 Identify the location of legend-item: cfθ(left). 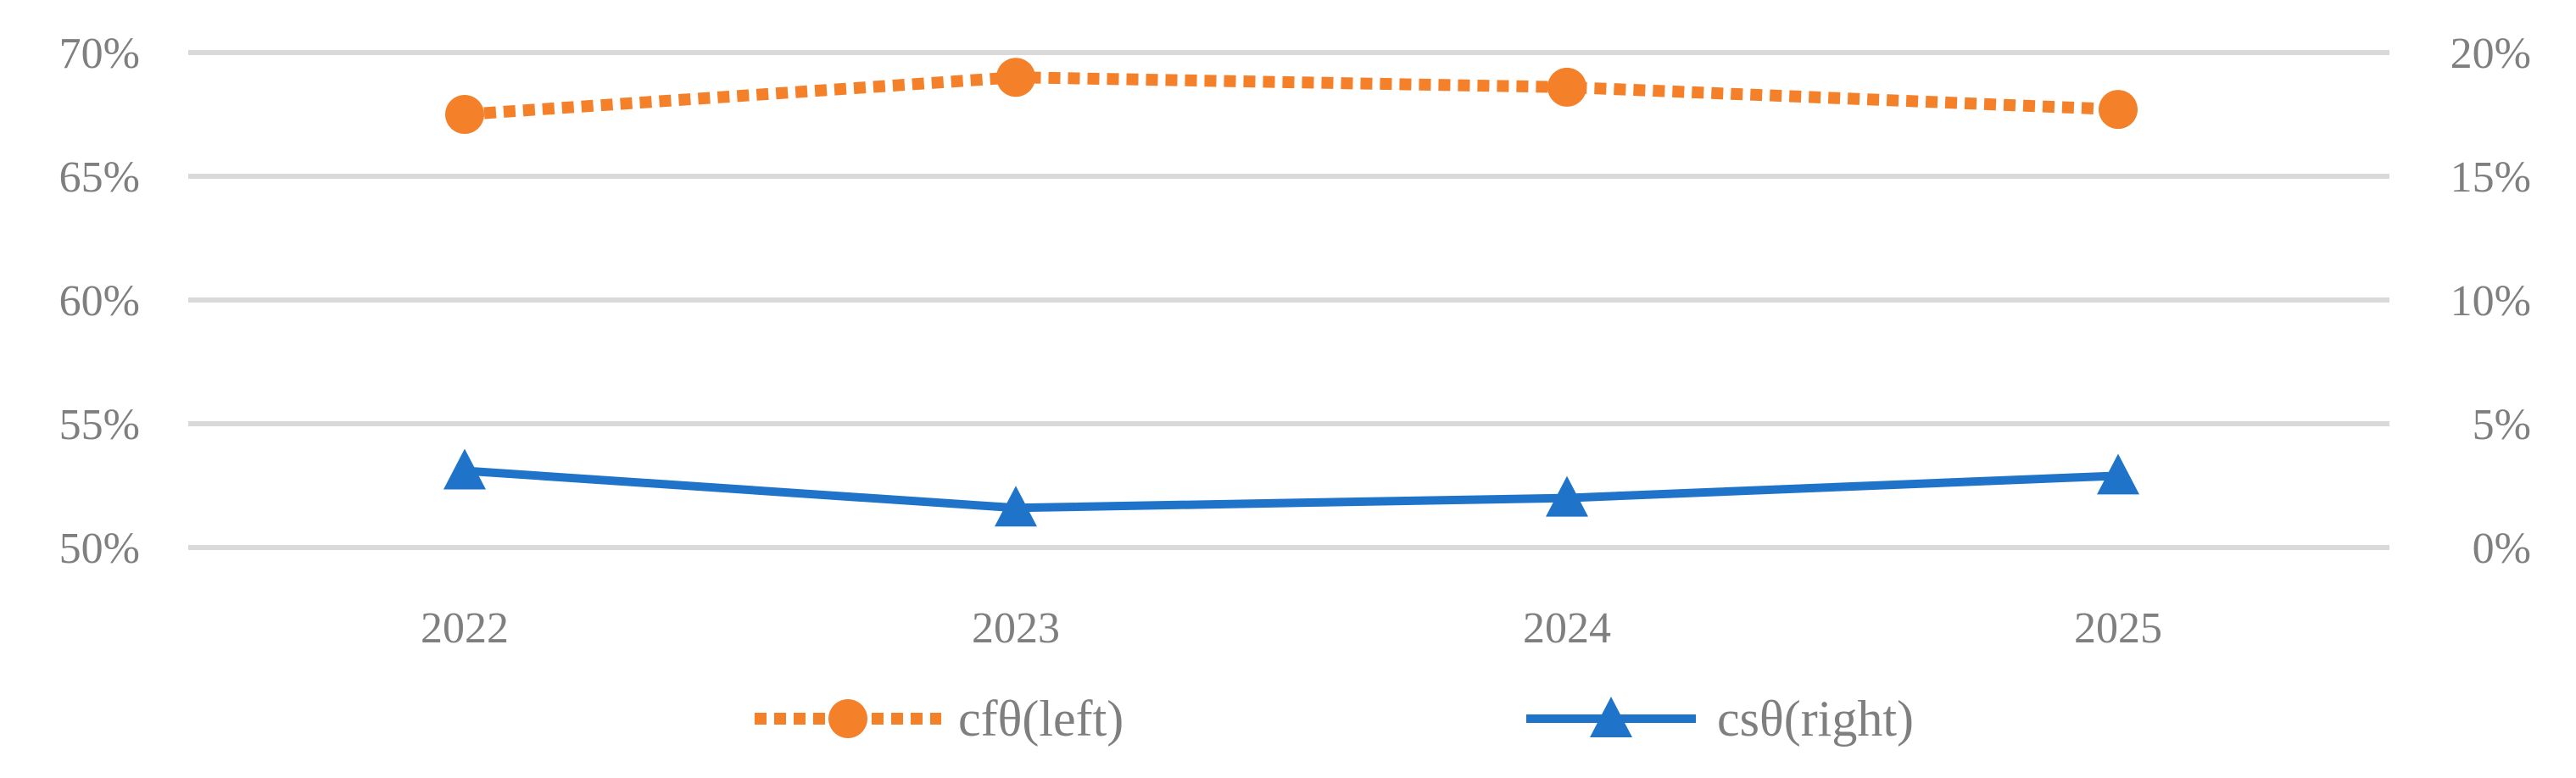
(940, 719).